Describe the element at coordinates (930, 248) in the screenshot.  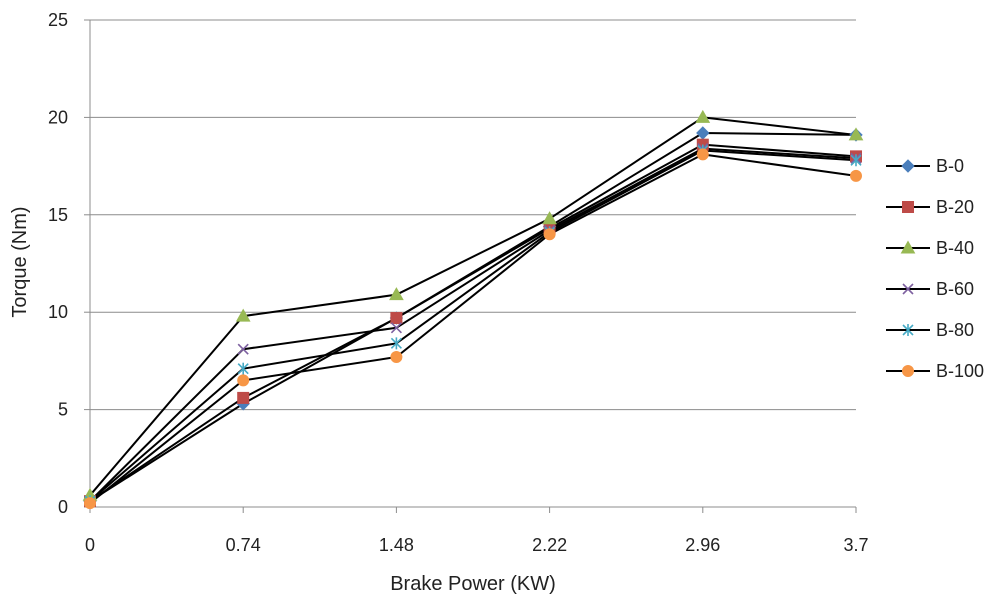
I see `legend-item-b-40: B-40` at that location.